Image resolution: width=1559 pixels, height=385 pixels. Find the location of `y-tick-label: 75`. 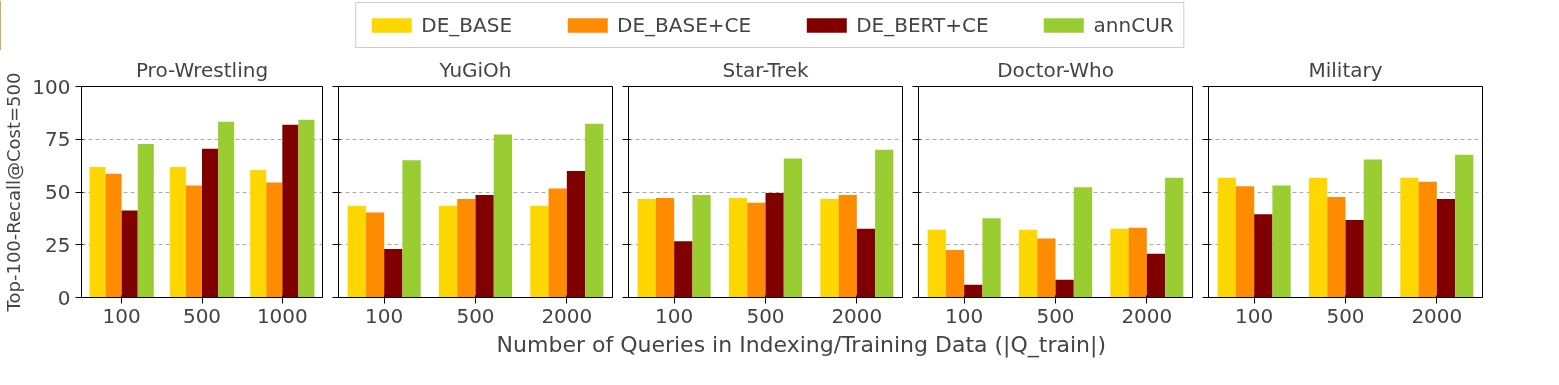

y-tick-label: 75 is located at coordinates (58, 139).